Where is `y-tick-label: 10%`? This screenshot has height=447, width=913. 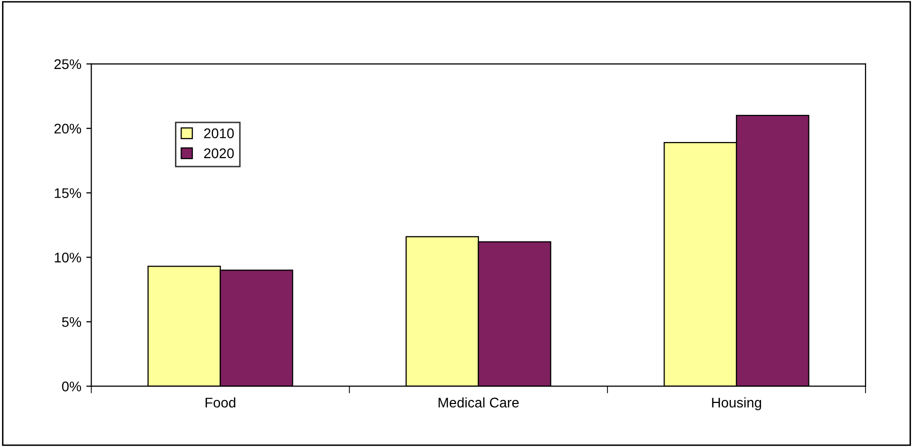 y-tick-label: 10% is located at coordinates (68, 257).